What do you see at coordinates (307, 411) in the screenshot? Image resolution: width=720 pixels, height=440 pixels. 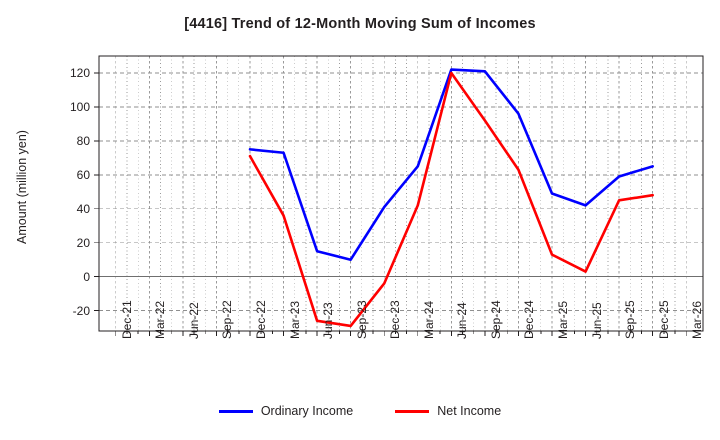 I see `legend-label: Ordinary Income` at bounding box center [307, 411].